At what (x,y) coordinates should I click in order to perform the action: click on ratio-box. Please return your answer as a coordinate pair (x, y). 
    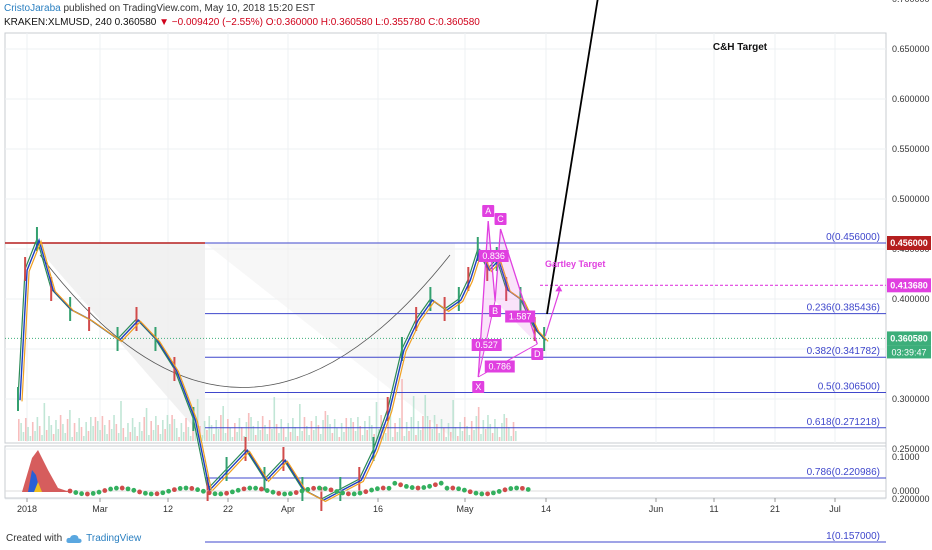
    Looking at the image, I should click on (486, 345).